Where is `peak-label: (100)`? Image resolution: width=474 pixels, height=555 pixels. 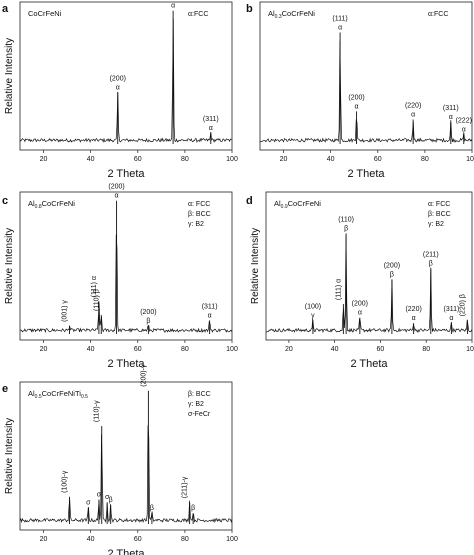
peak-label: (100) is located at coordinates (313, 306).